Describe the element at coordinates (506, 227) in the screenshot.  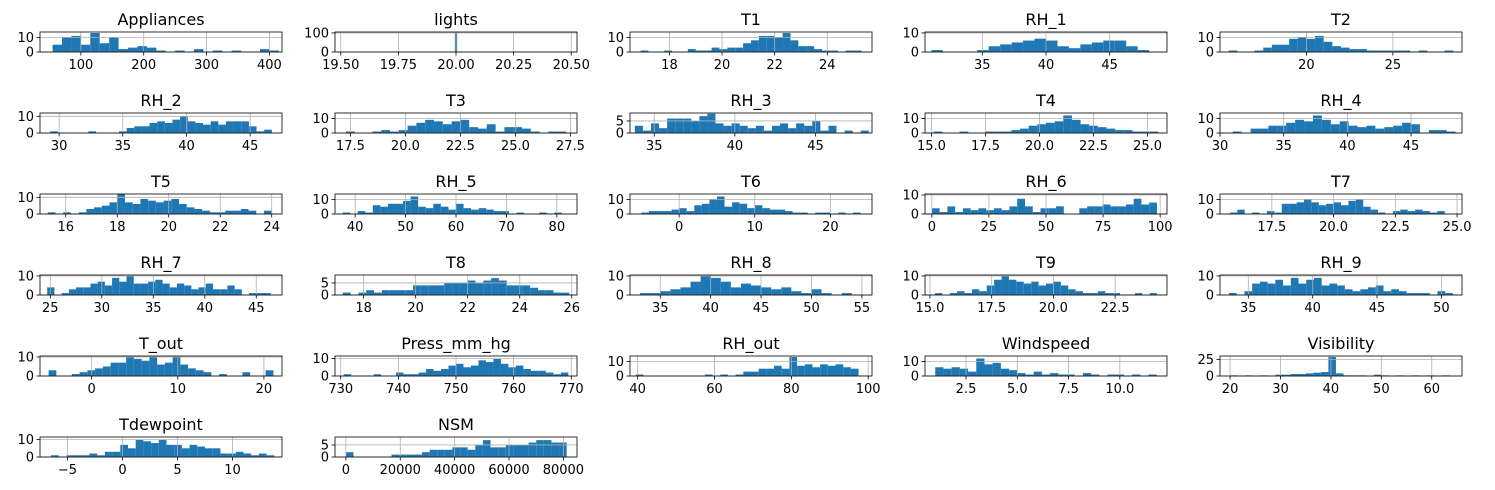
I see `x-tick-label: 70` at that location.